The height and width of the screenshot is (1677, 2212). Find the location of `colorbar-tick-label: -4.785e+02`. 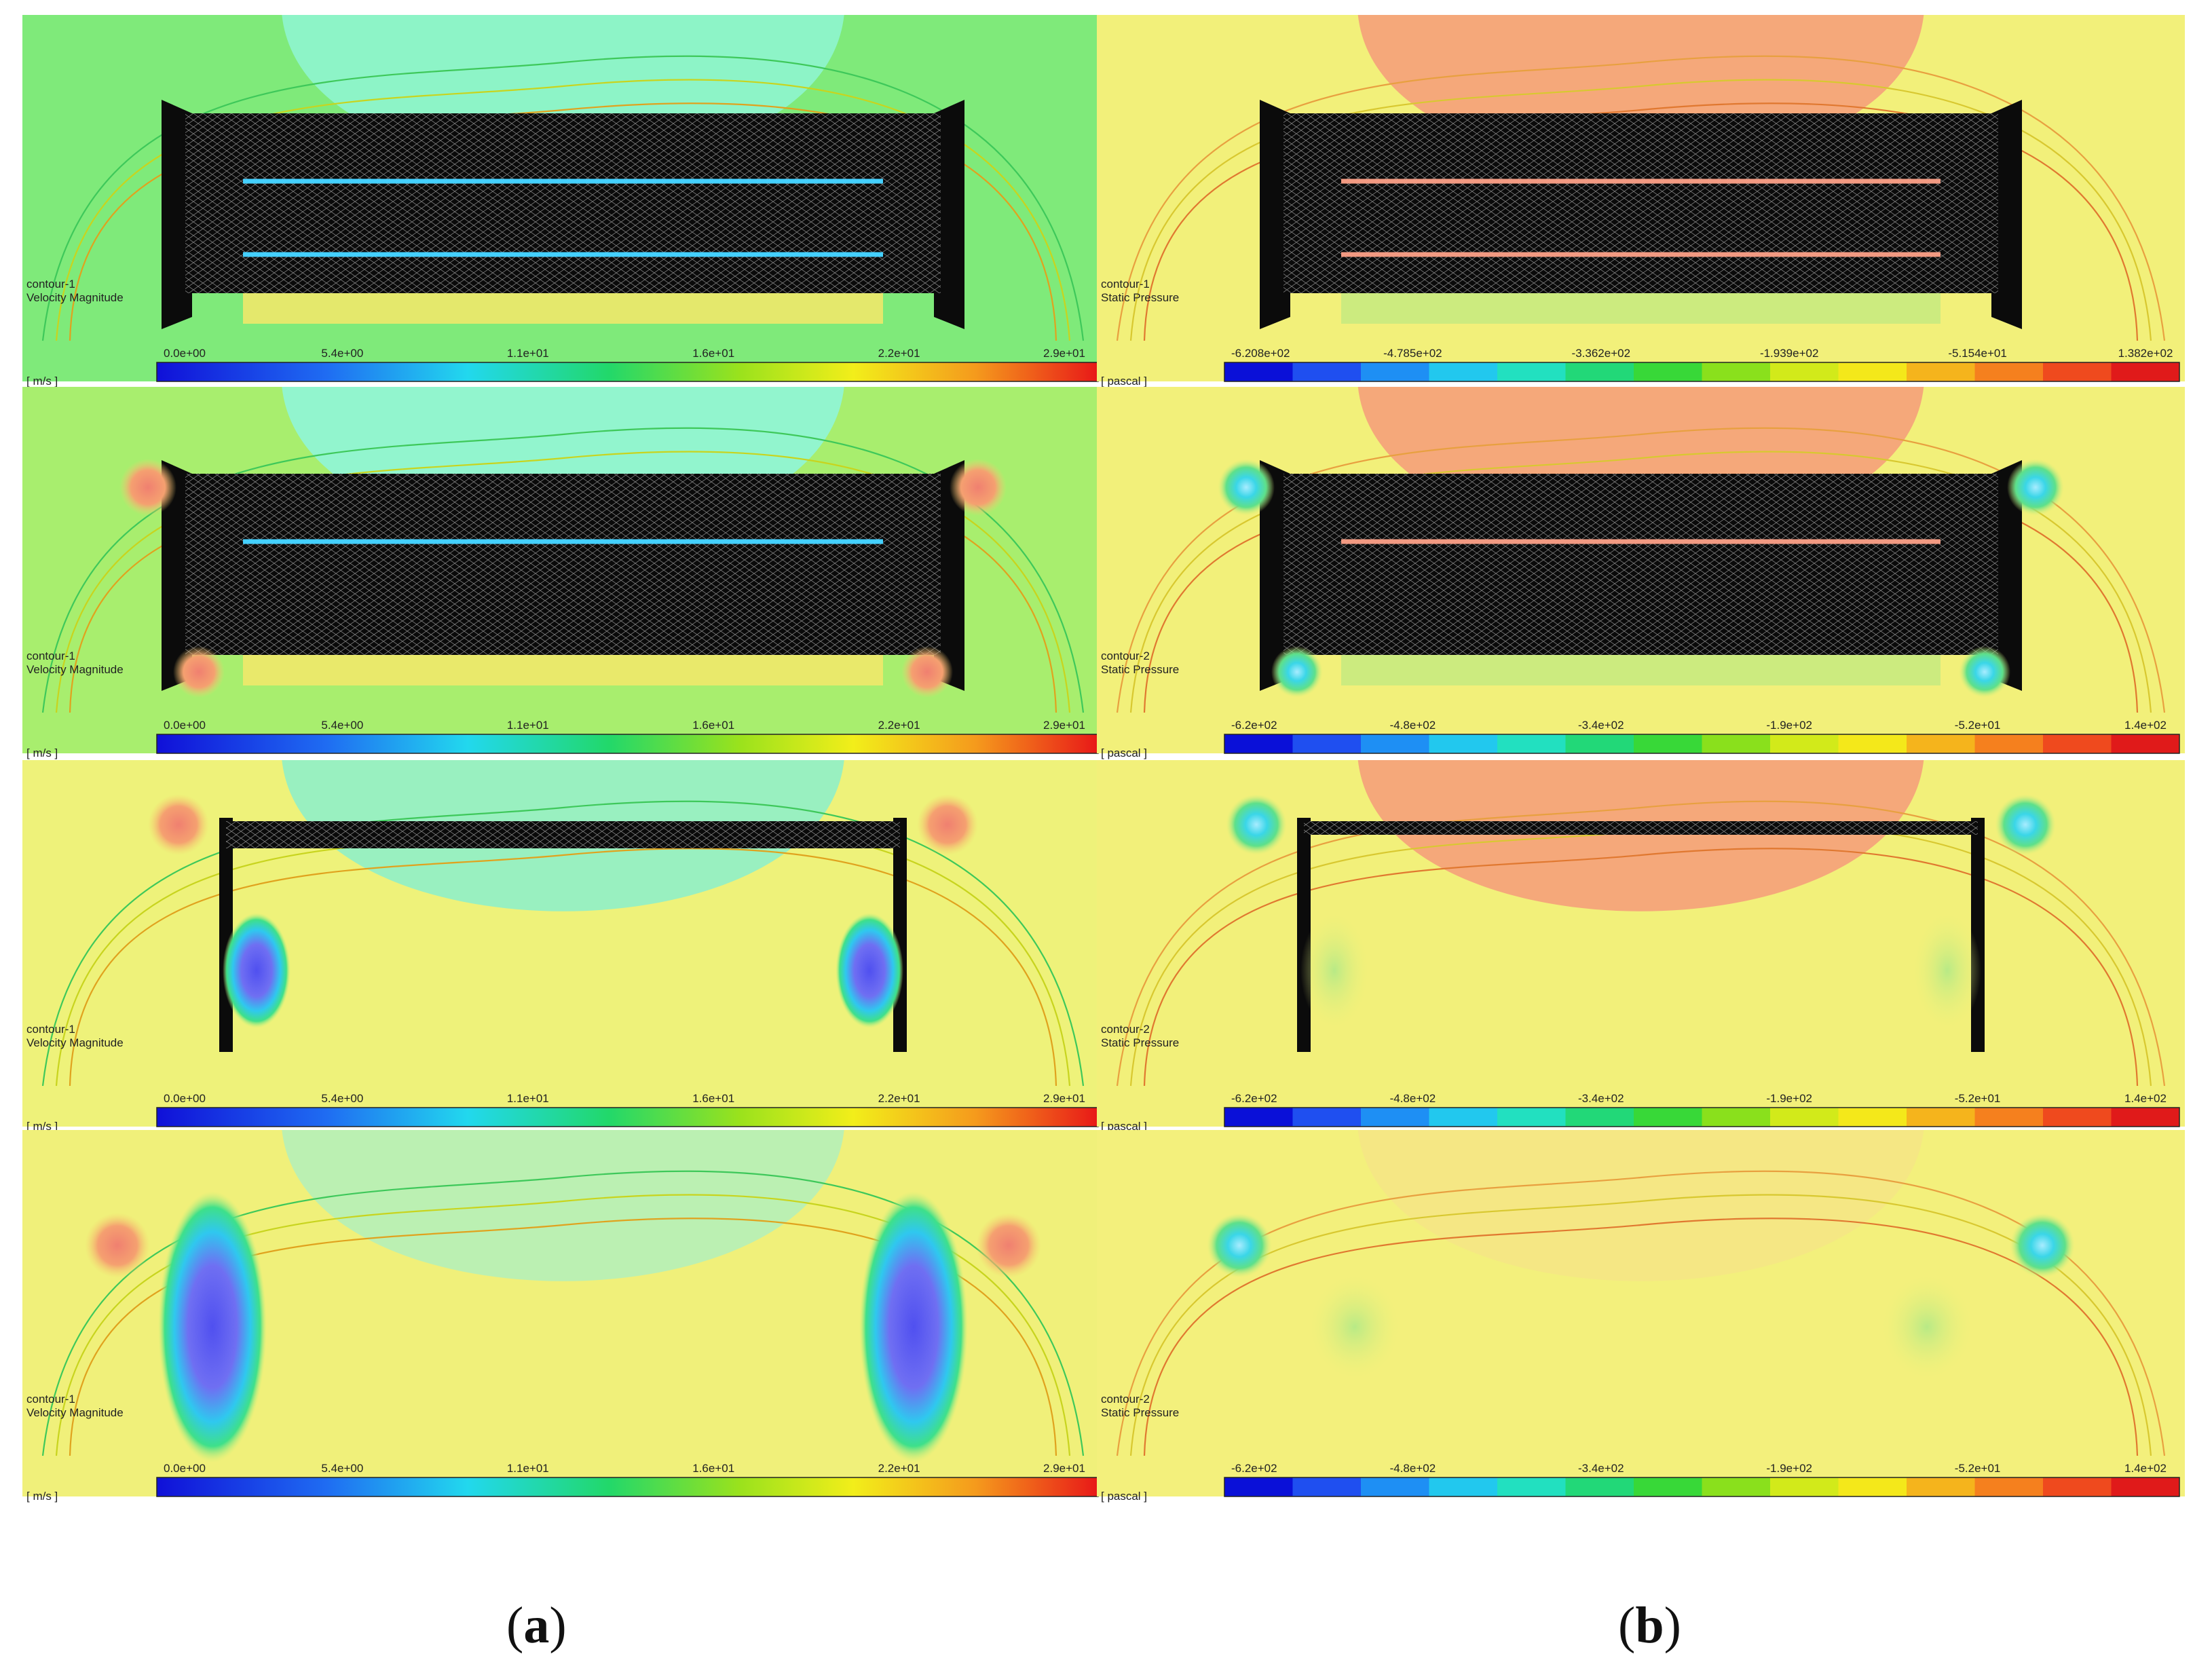

colorbar-tick-label: -4.785e+02 is located at coordinates (1412, 353).